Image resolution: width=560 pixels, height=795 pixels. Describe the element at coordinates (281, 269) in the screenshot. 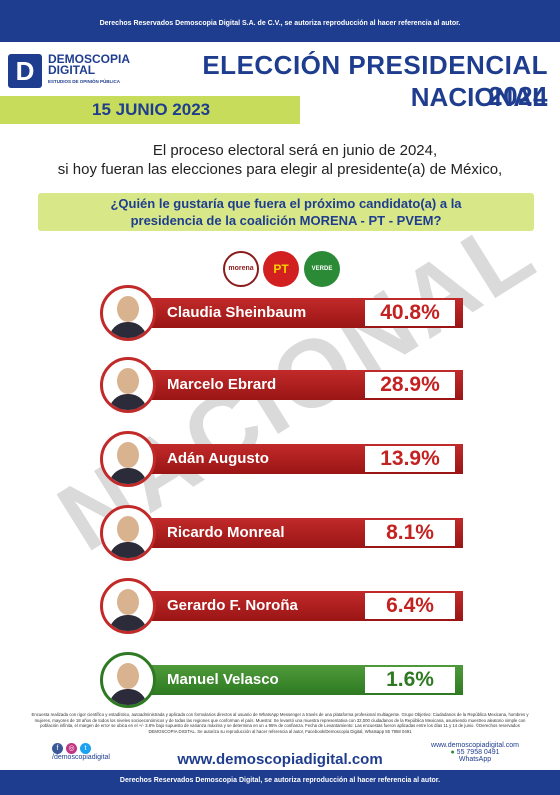

I see `pt-logo: PT` at that location.